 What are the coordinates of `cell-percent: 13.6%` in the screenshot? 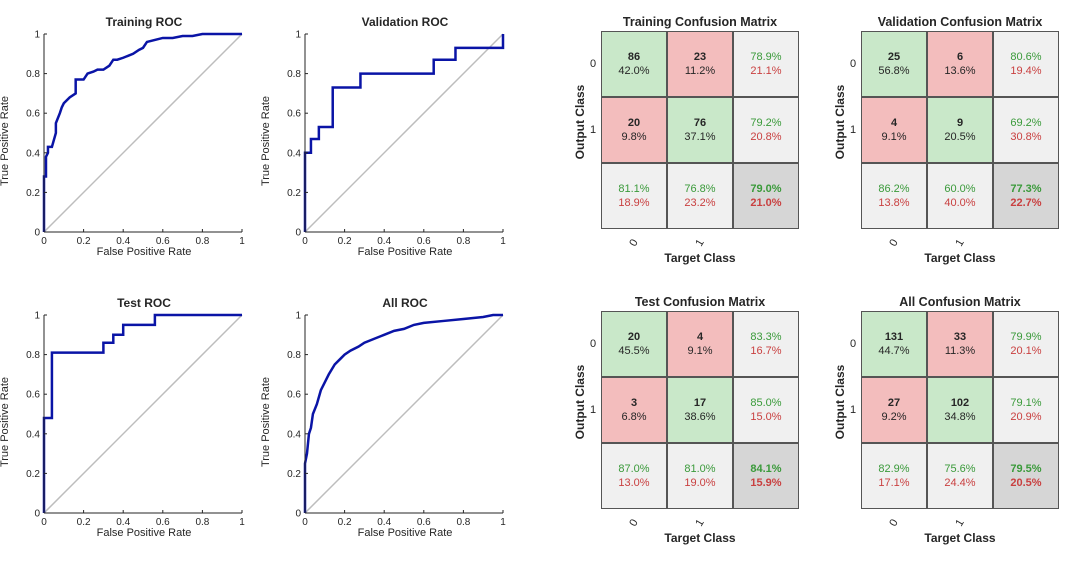 It's located at (960, 71).